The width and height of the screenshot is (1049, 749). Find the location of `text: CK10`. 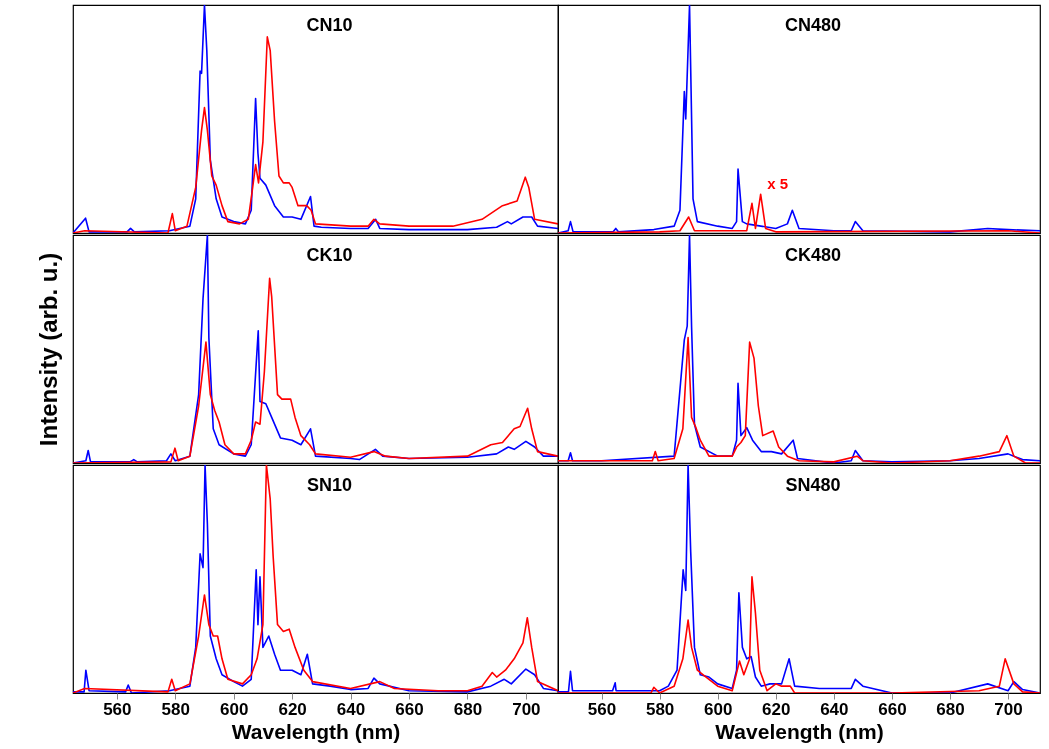

text: CK10 is located at coordinates (329, 255).